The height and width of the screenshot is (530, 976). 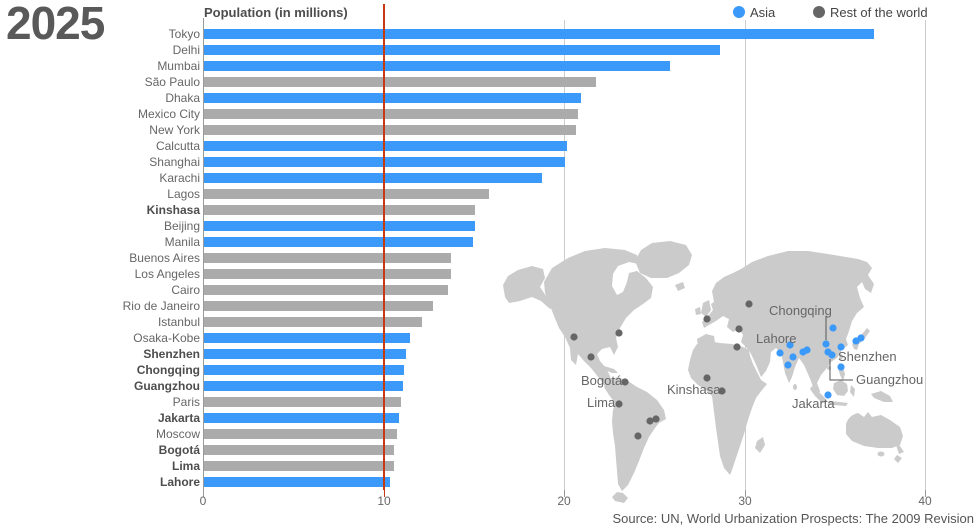 What do you see at coordinates (164, 258) in the screenshot?
I see `city-label-buenos-aires: Buenos Aires` at bounding box center [164, 258].